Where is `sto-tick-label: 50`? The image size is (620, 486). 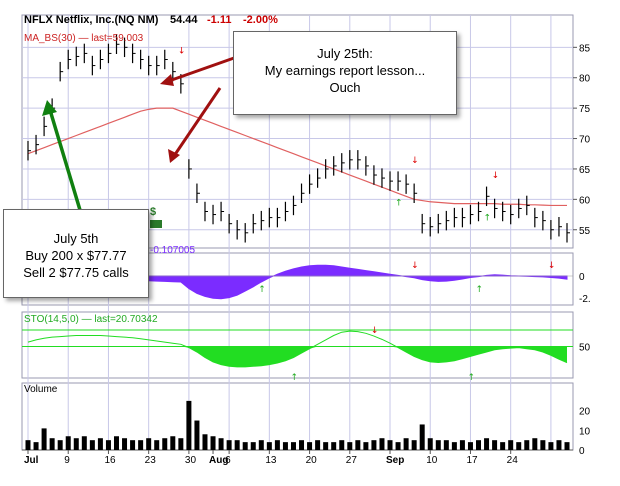
sto-tick-label: 50 is located at coordinates (585, 348).